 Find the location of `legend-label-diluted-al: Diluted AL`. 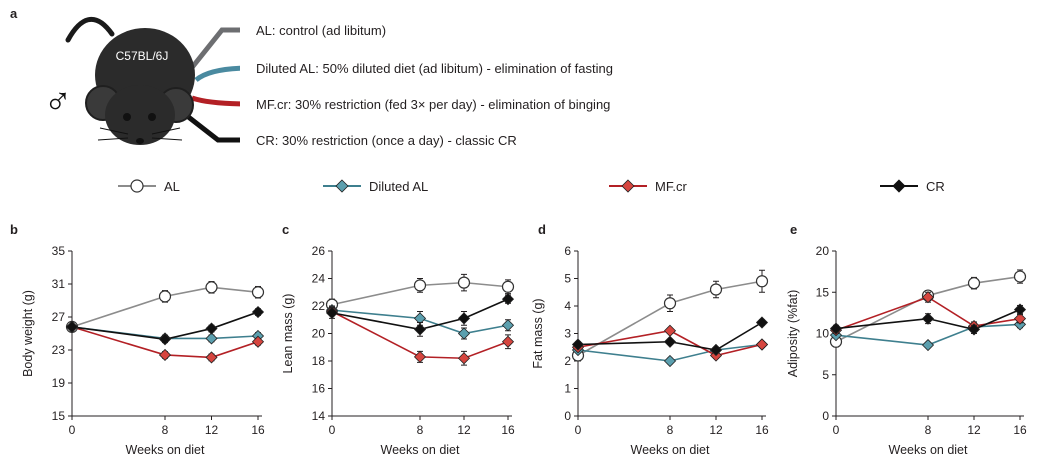

legend-label-diluted-al: Diluted AL is located at coordinates (399, 186).